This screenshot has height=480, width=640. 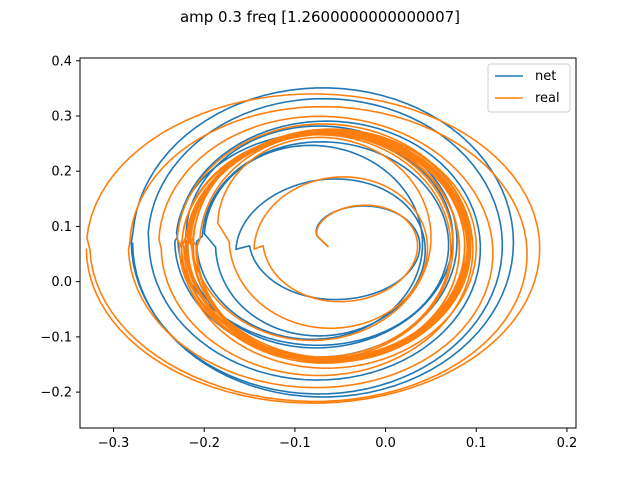 What do you see at coordinates (385, 443) in the screenshot?
I see `x-tick-label: 0.0` at bounding box center [385, 443].